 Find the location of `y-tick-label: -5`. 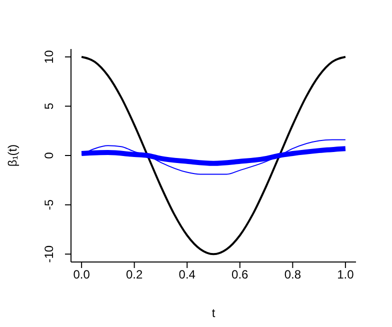

y-tick-label: -5 is located at coordinates (49, 204).